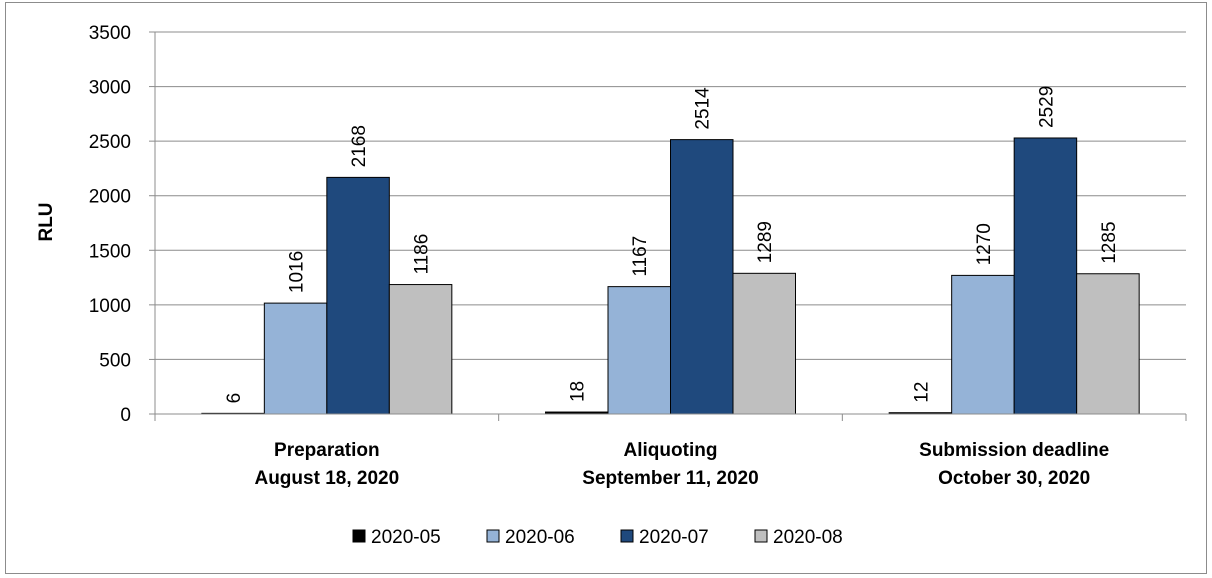 Image resolution: width=1212 pixels, height=578 pixels. I want to click on data-label: 1167, so click(640, 256).